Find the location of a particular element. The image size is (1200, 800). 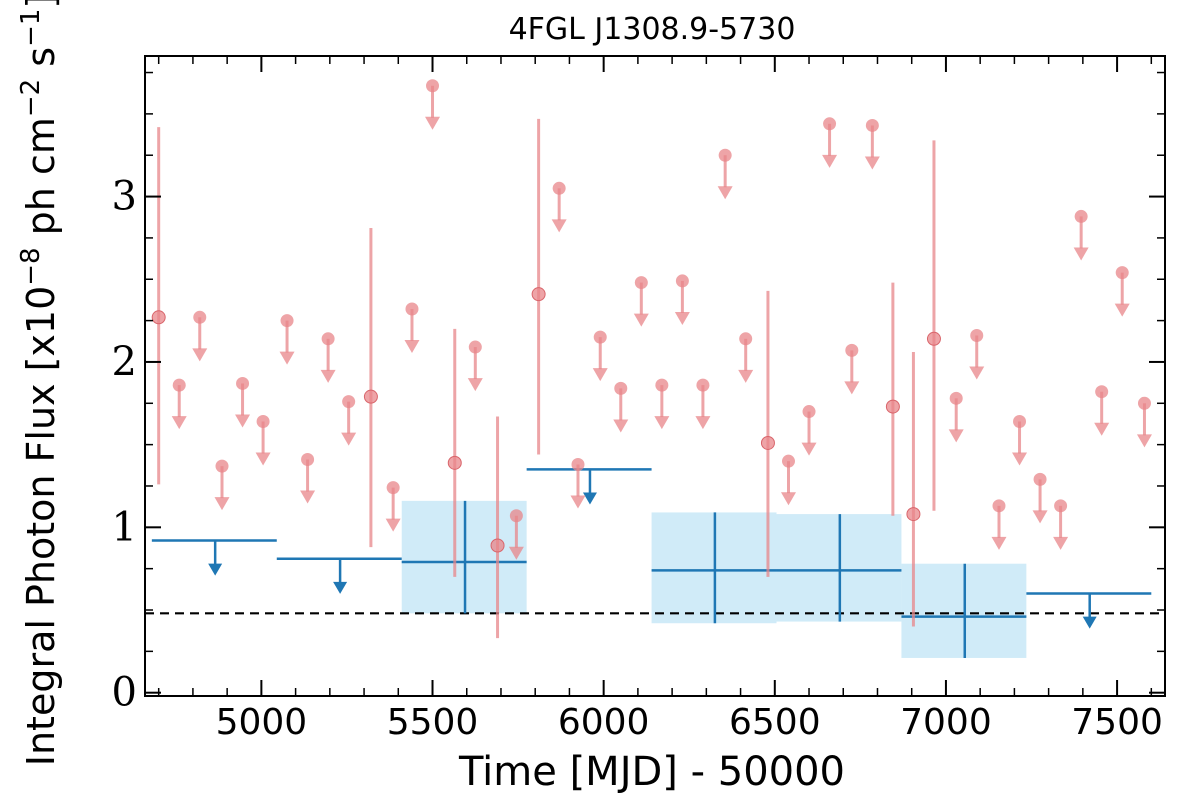

y-axis-label-exp2: −2 is located at coordinates (31, 98).